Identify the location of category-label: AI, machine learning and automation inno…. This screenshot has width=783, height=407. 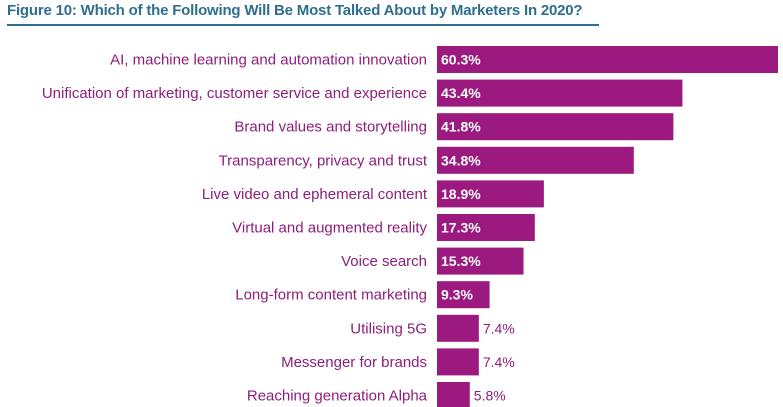
(268, 60).